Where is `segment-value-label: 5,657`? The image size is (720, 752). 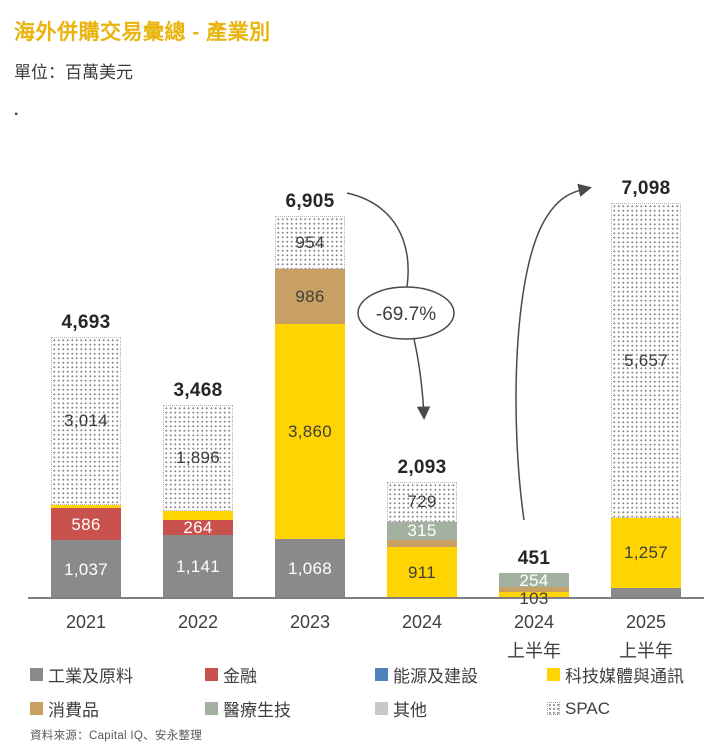 segment-value-label: 5,657 is located at coordinates (646, 361).